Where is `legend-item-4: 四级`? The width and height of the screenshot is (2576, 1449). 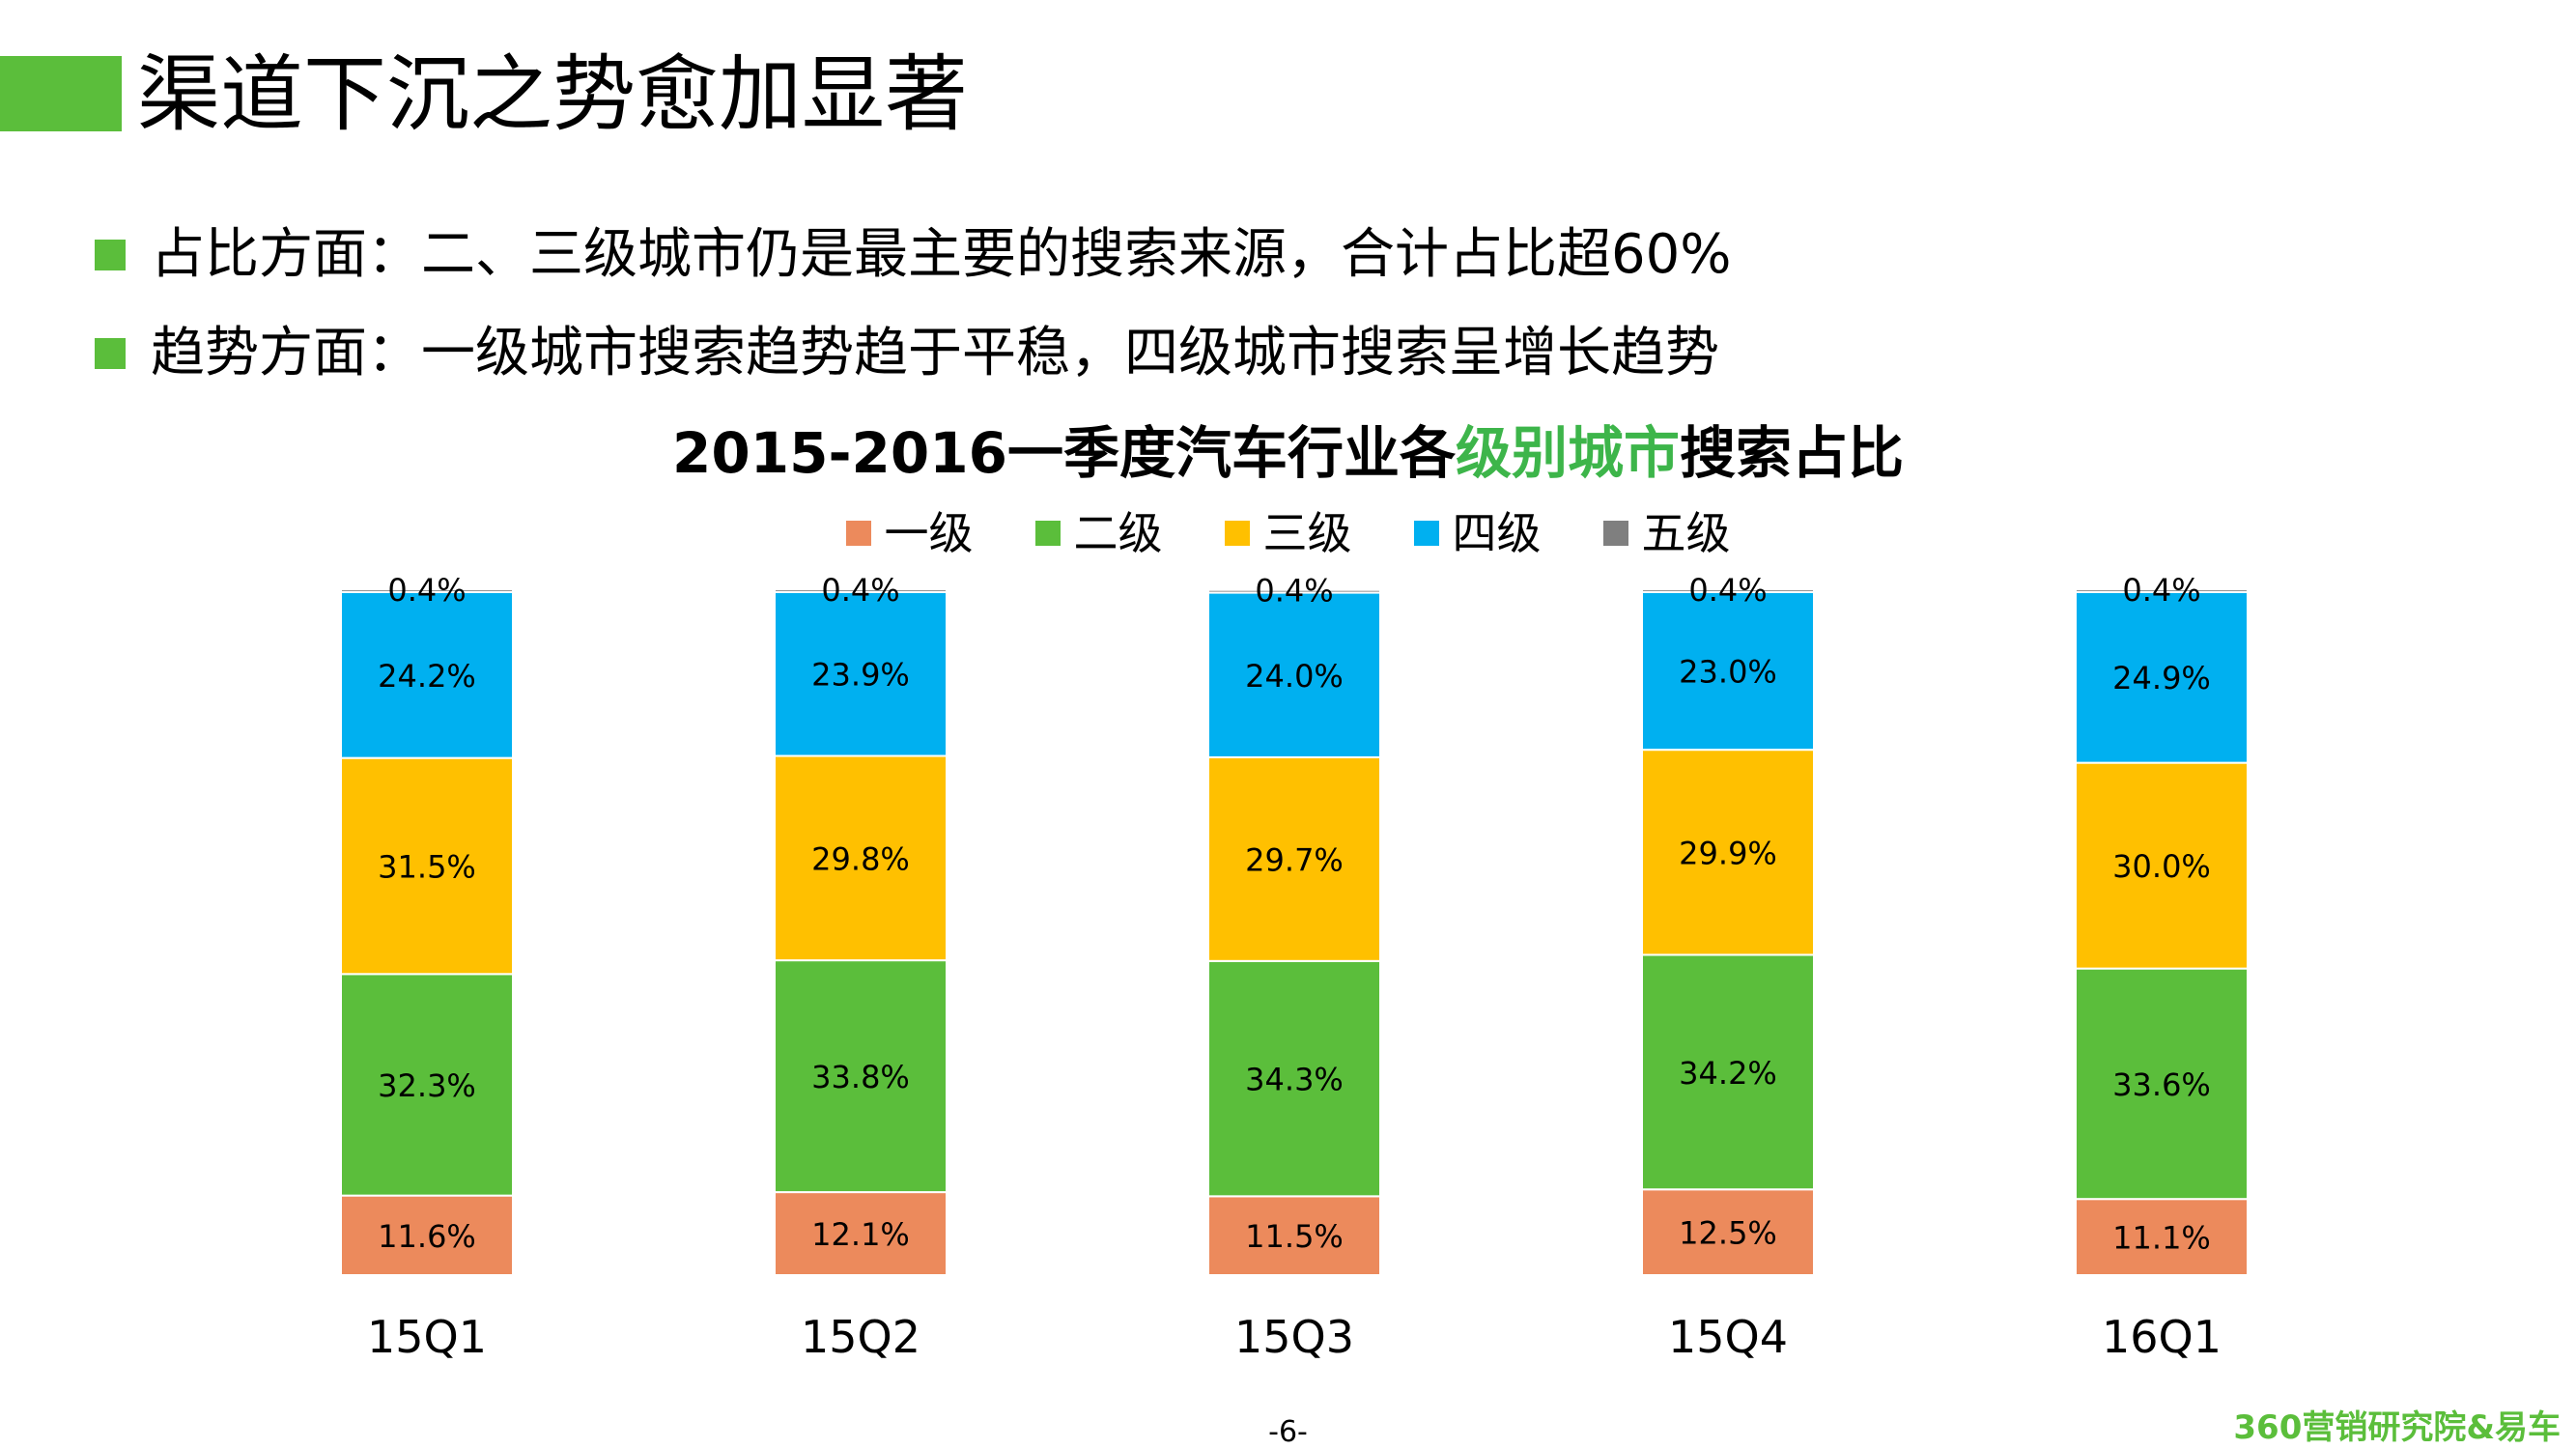
legend-item-4: 四级 is located at coordinates (1477, 533).